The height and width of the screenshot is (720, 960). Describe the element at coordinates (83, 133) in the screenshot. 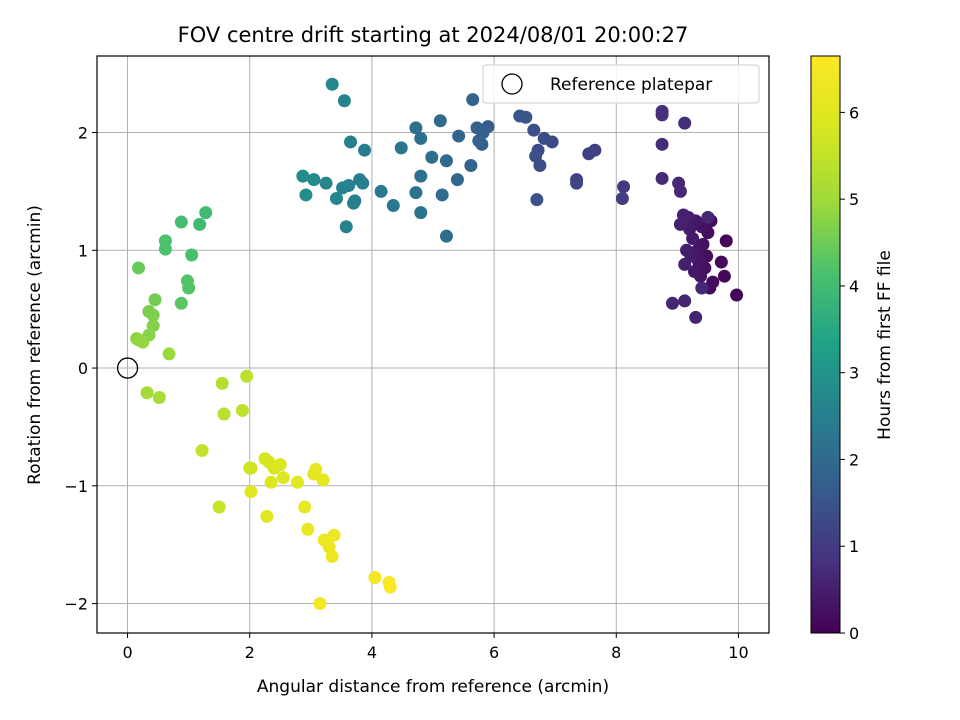

I see `y-tick-label: 2` at that location.